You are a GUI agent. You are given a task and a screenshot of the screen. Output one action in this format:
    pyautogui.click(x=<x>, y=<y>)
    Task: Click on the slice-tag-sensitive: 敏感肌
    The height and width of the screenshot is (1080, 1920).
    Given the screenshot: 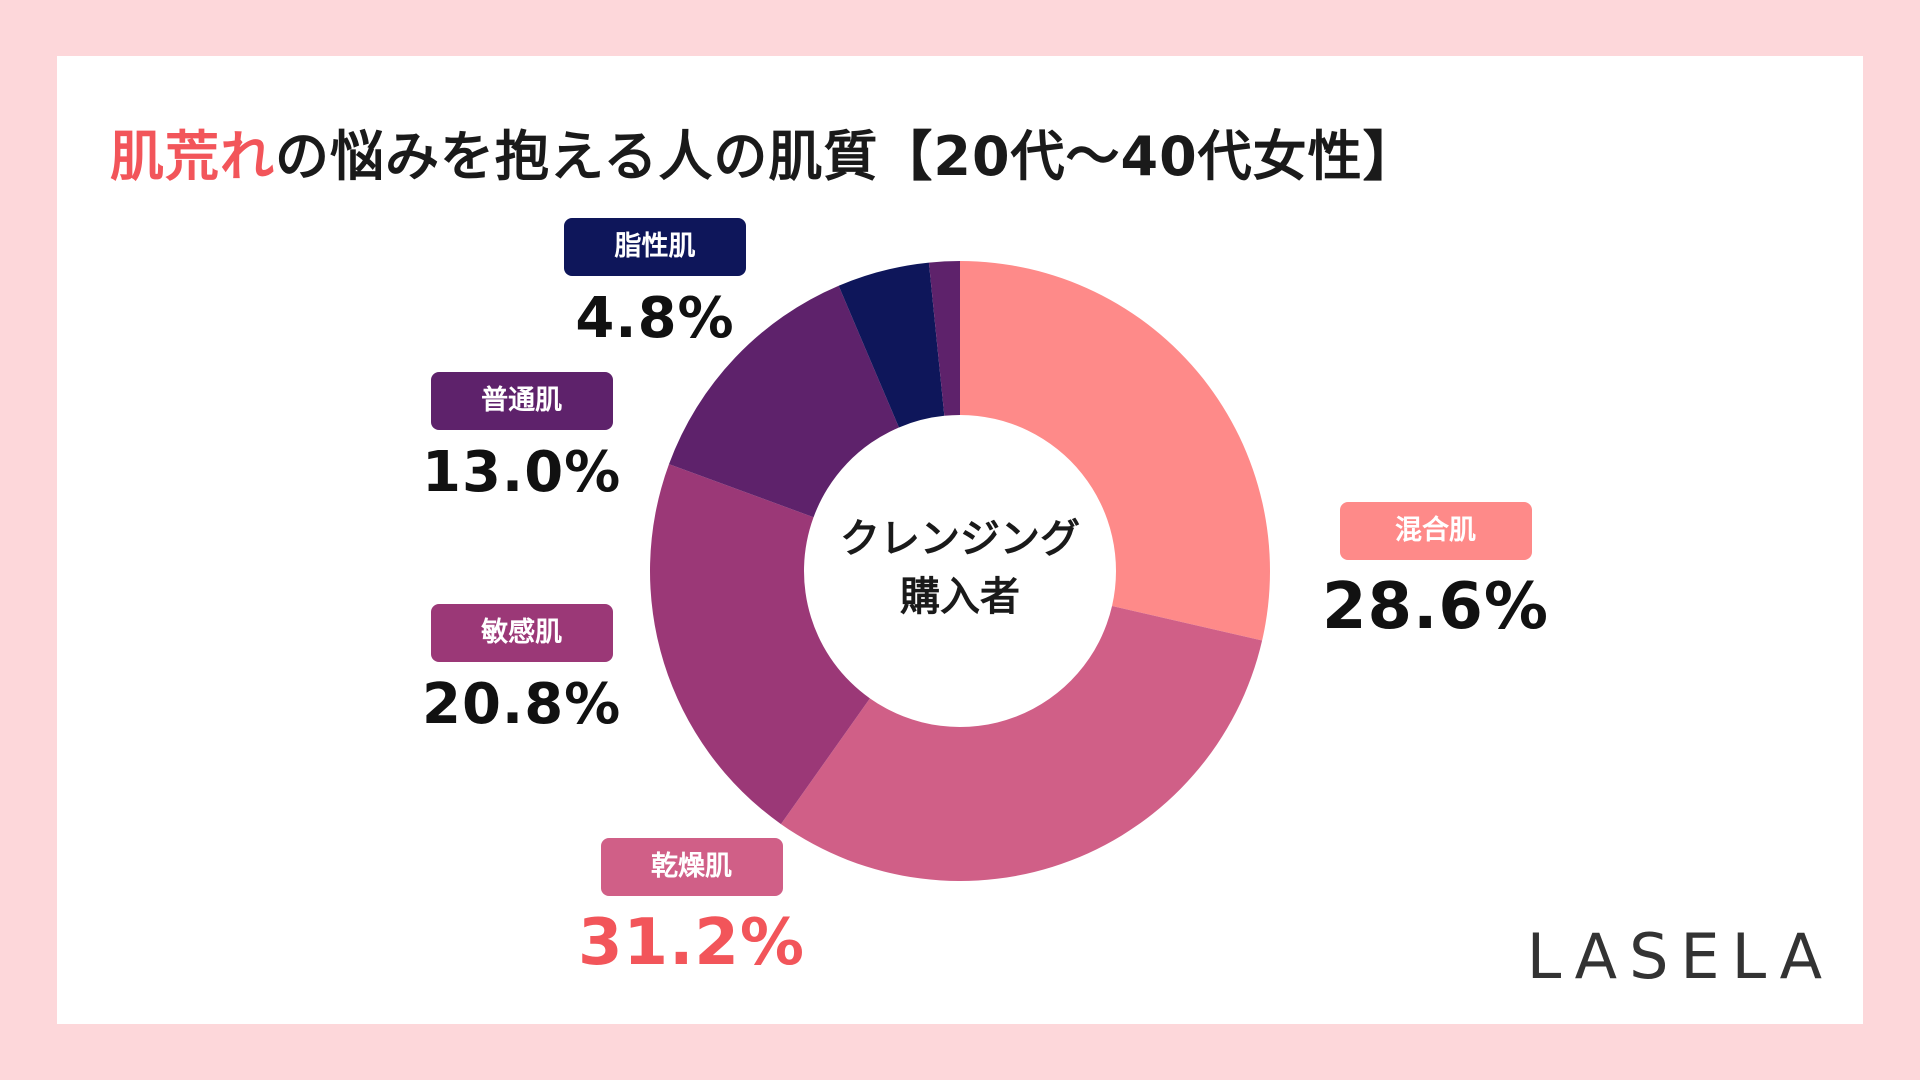 What is the action you would take?
    pyautogui.click(x=521, y=633)
    